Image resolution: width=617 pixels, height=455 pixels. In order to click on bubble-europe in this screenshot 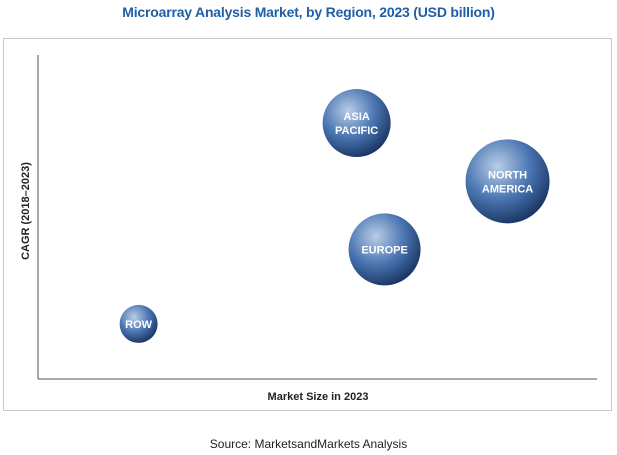, I will do `click(384, 249)`.